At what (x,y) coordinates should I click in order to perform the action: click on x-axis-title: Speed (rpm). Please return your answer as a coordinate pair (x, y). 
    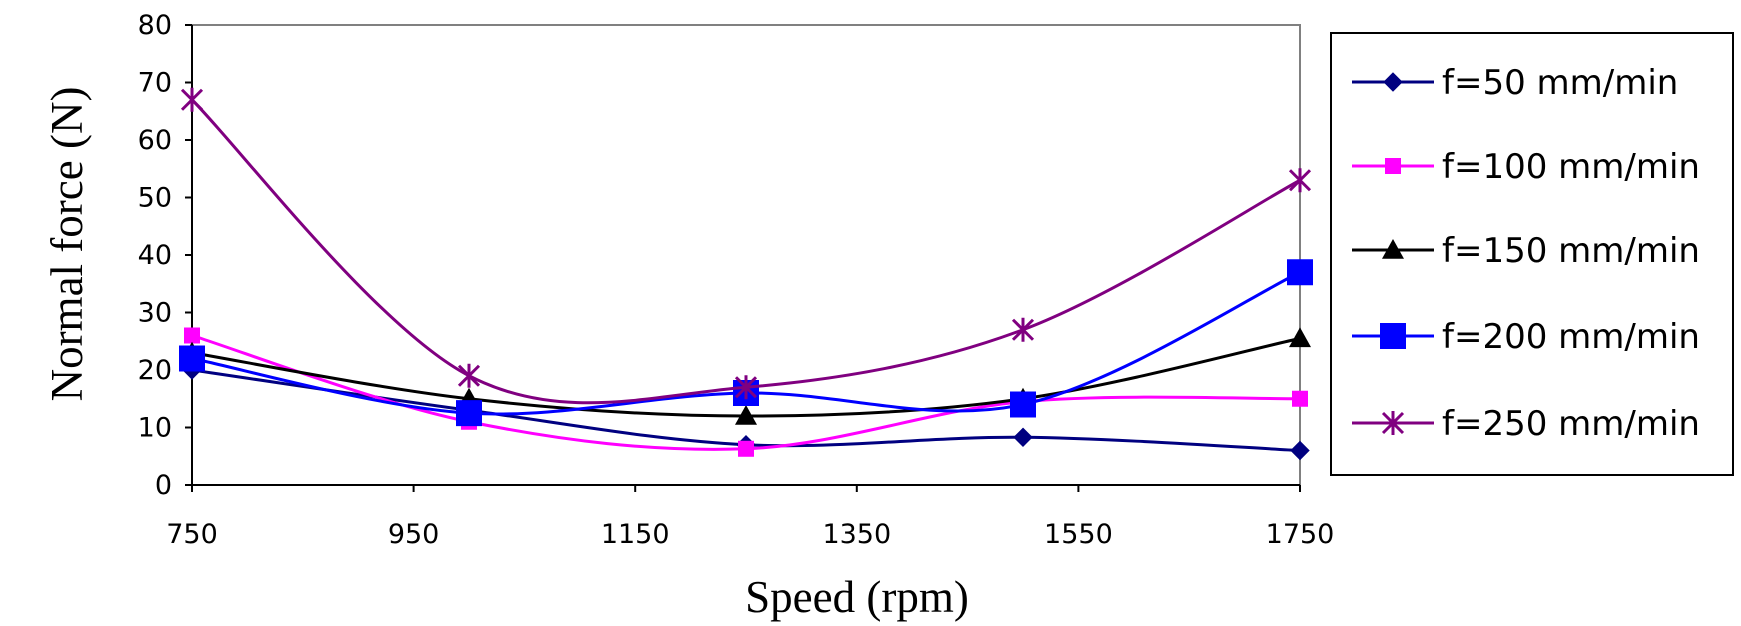
    Looking at the image, I should click on (857, 597).